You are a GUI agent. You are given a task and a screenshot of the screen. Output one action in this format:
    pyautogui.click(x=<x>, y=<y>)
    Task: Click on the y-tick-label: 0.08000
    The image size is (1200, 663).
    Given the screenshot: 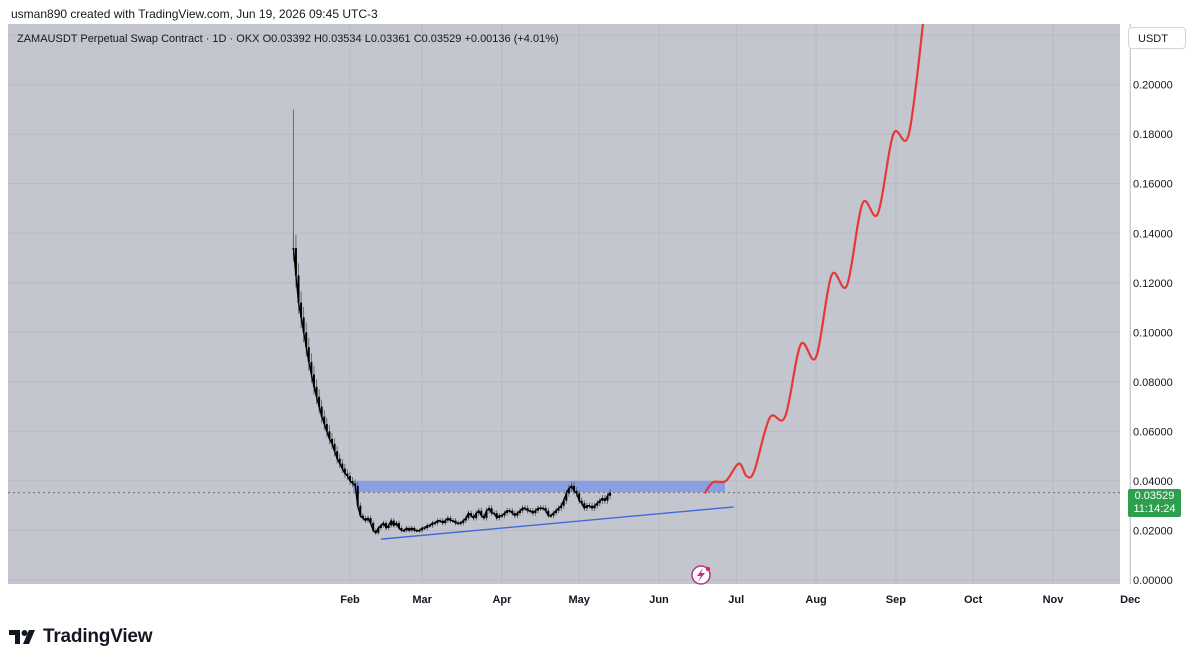 What is the action you would take?
    pyautogui.click(x=1153, y=383)
    